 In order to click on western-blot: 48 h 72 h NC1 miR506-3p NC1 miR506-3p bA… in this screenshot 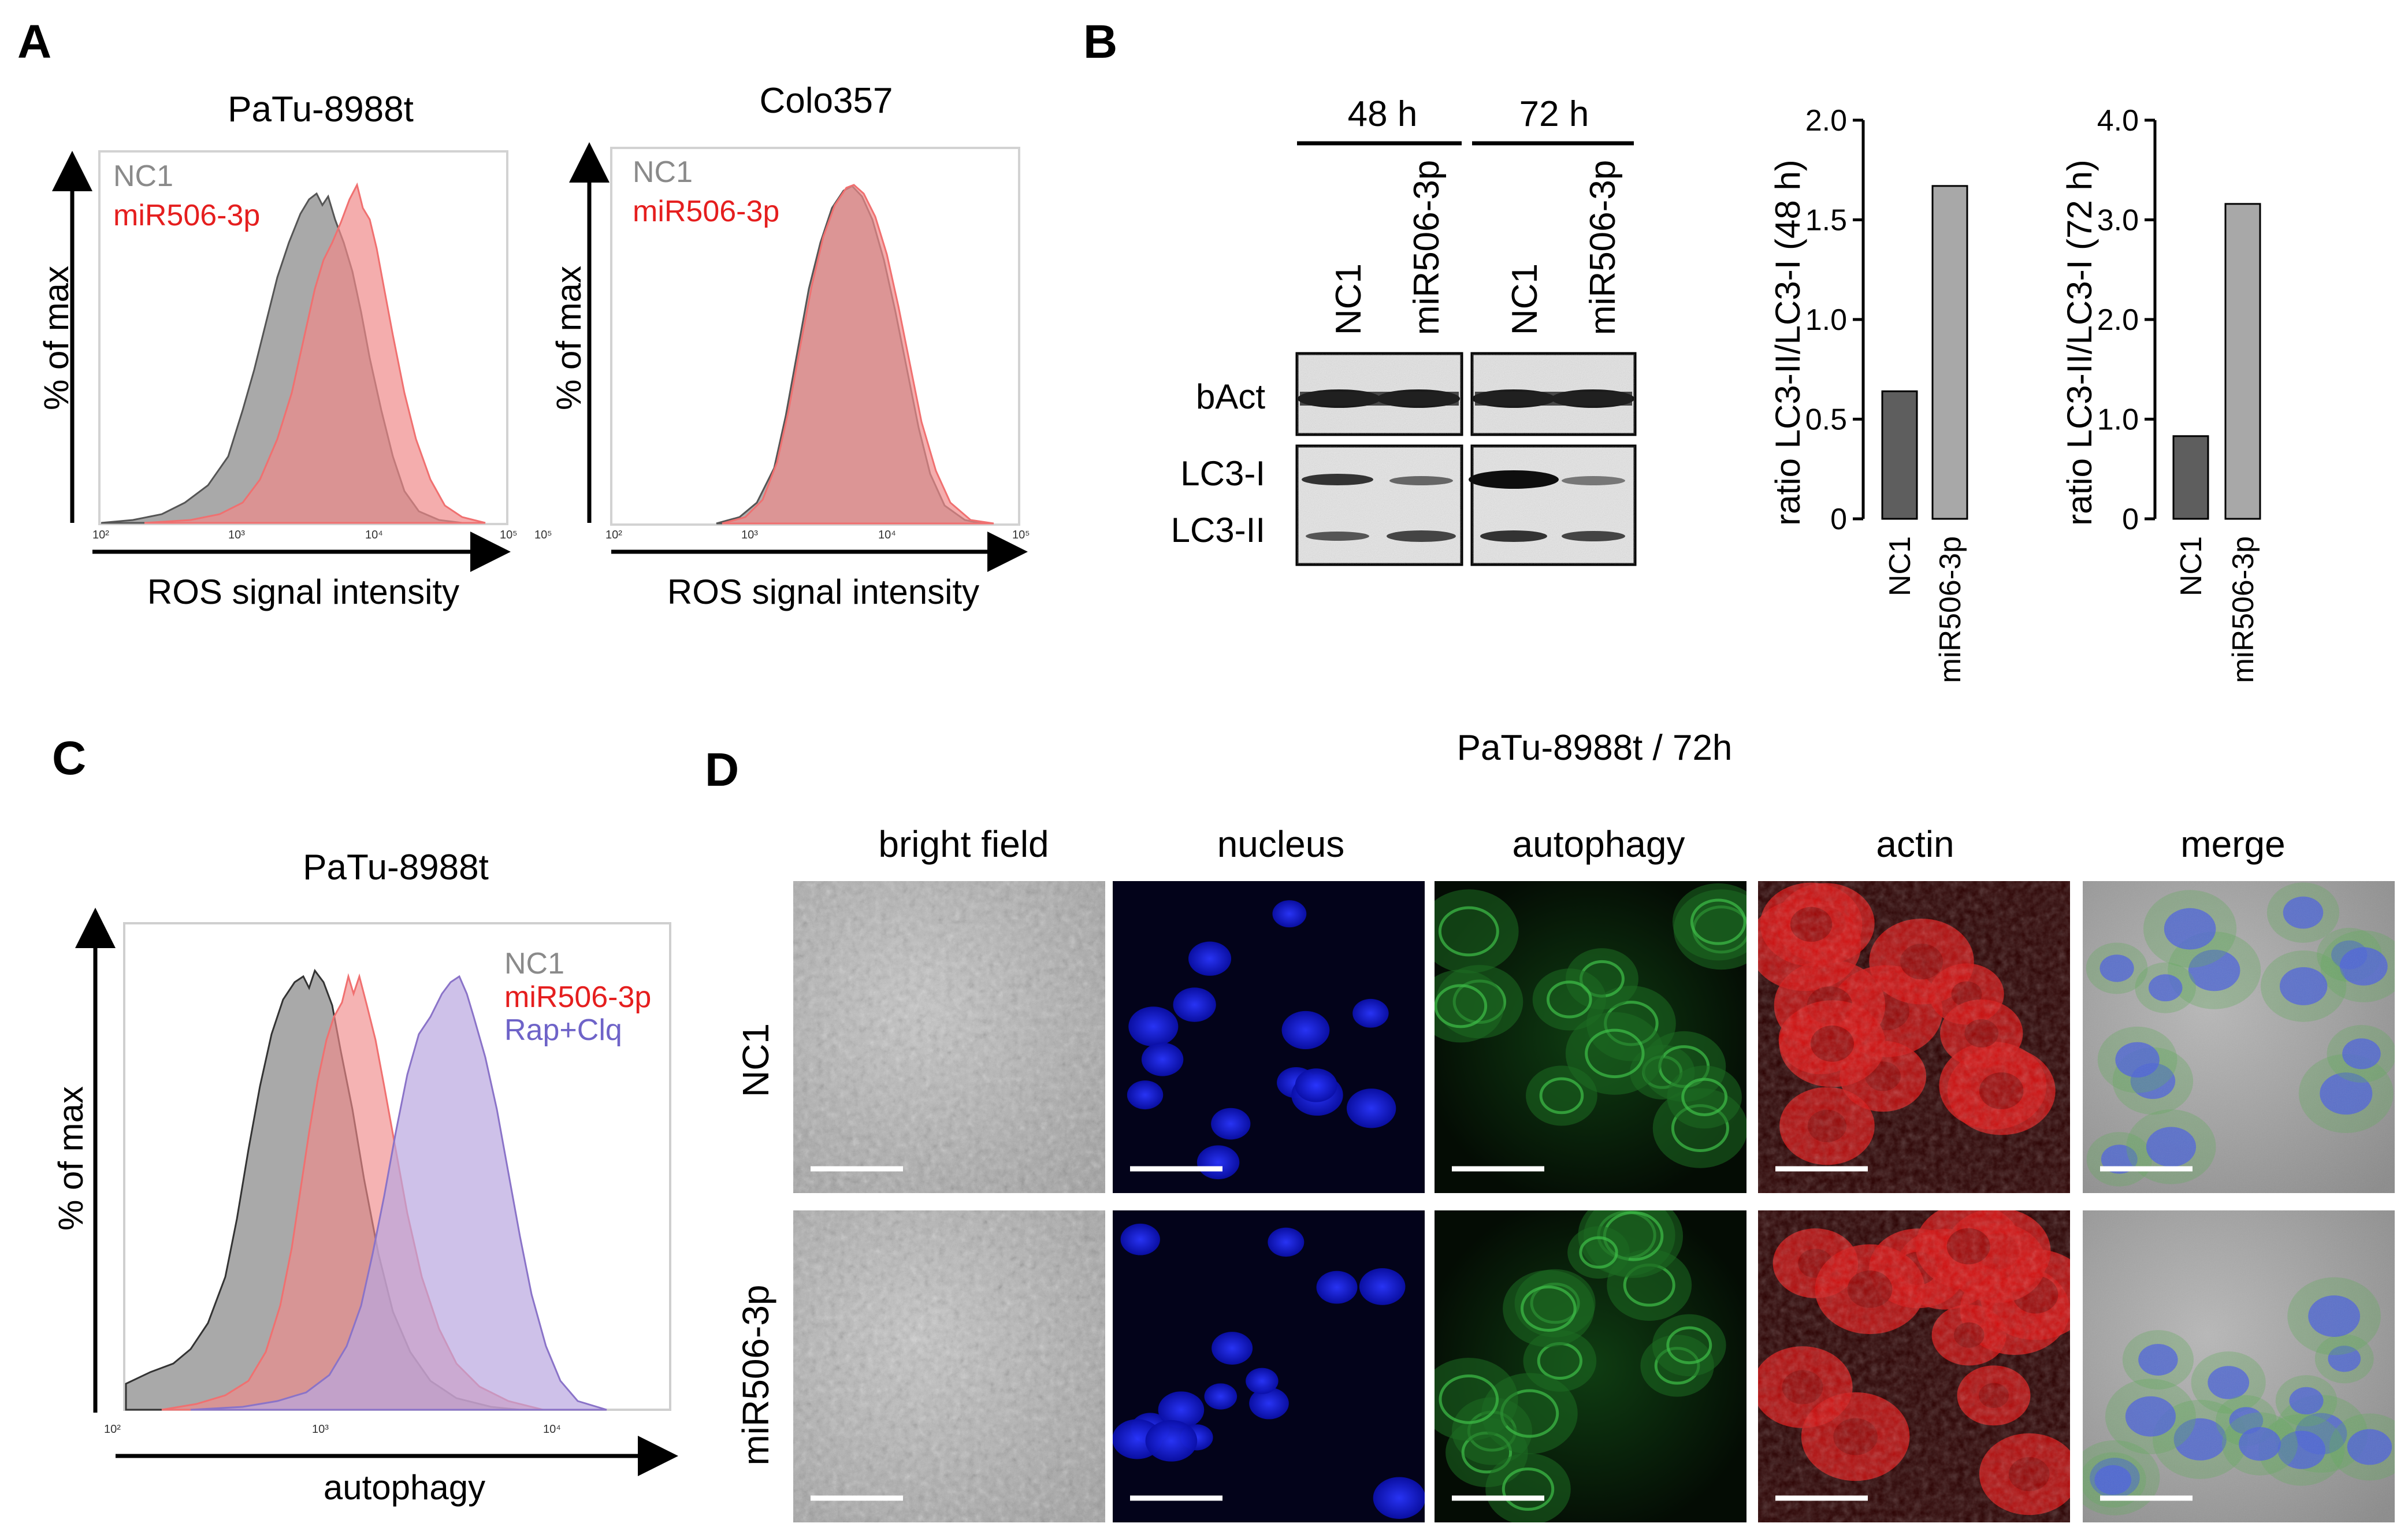, I will do `click(1404, 330)`.